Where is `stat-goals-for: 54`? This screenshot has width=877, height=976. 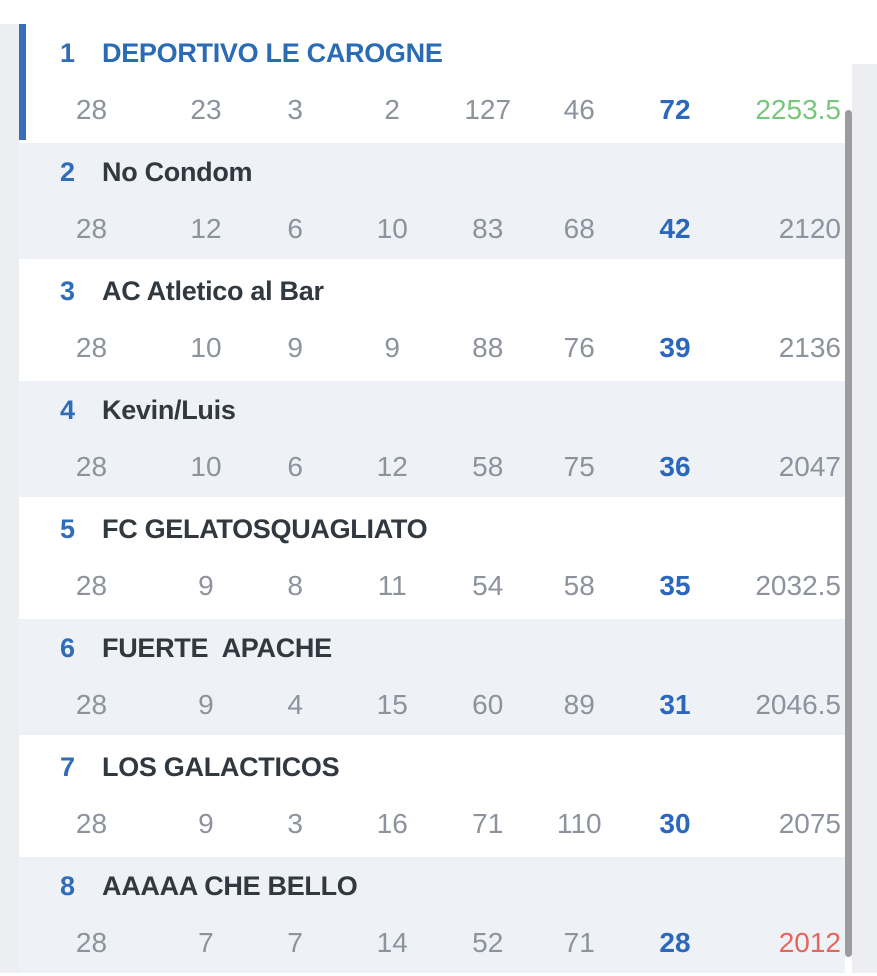 stat-goals-for: 54 is located at coordinates (488, 585).